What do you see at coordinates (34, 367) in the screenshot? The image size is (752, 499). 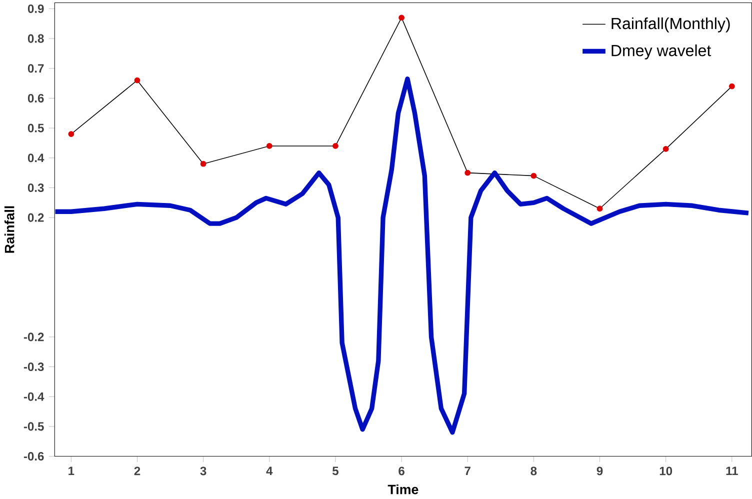 I see `y-tick-label: -0.3` at bounding box center [34, 367].